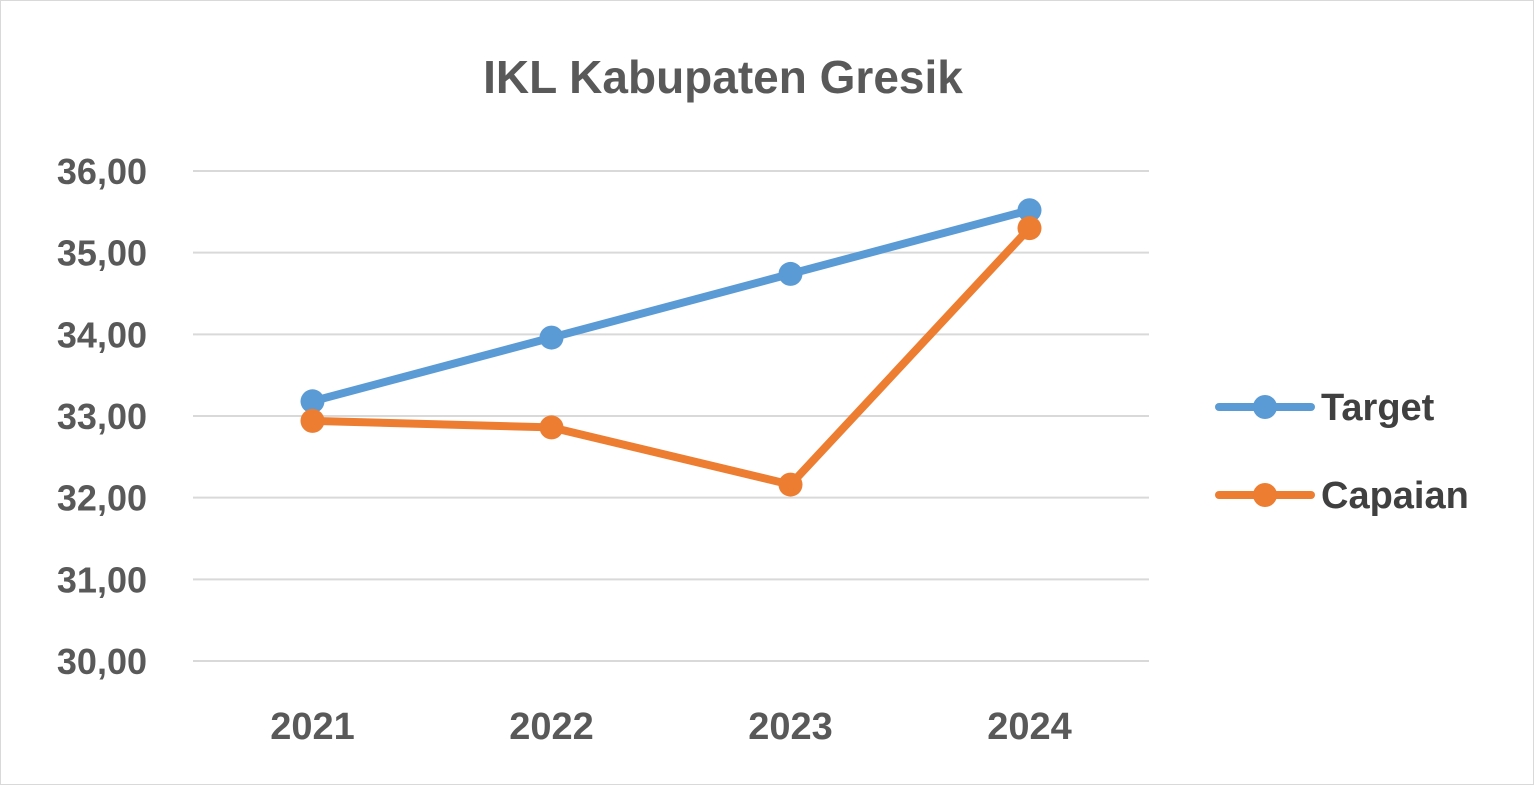 The image size is (1534, 785). Describe the element at coordinates (723, 77) in the screenshot. I see `chart-title: IKL Kabupaten Gresik` at that location.